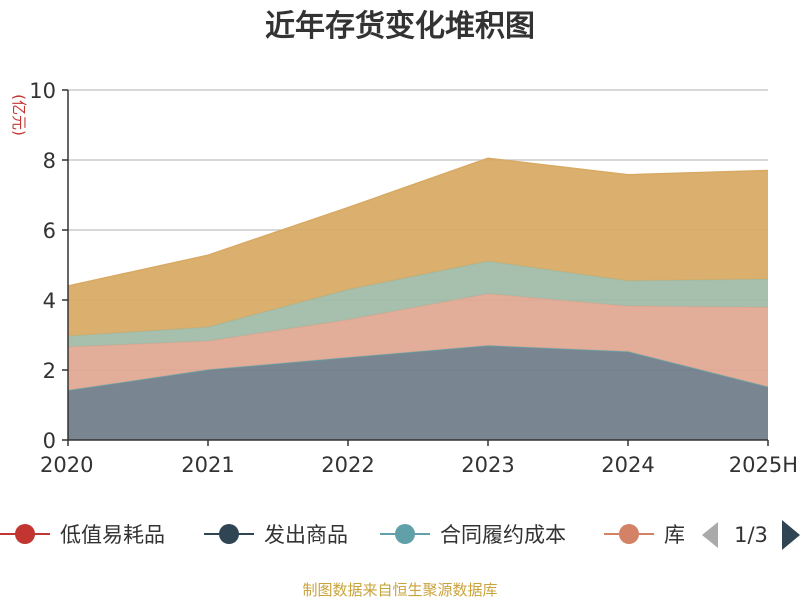  Describe the element at coordinates (49, 371) in the screenshot. I see `y-tick-label-1: 2` at that location.